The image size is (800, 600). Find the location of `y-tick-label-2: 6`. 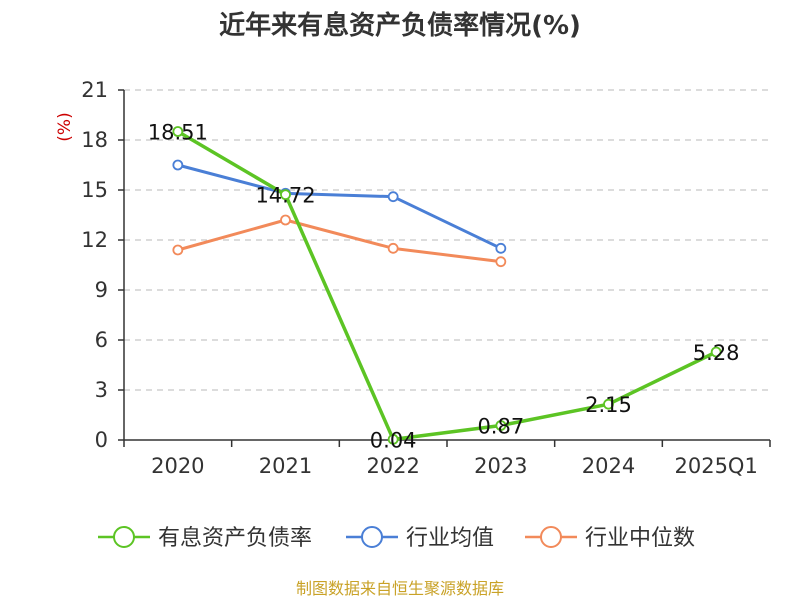

y-tick-label-2: 6 is located at coordinates (101, 340).